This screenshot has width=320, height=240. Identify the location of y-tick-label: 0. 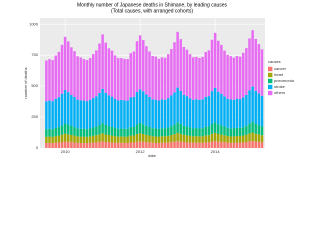
(37, 147).